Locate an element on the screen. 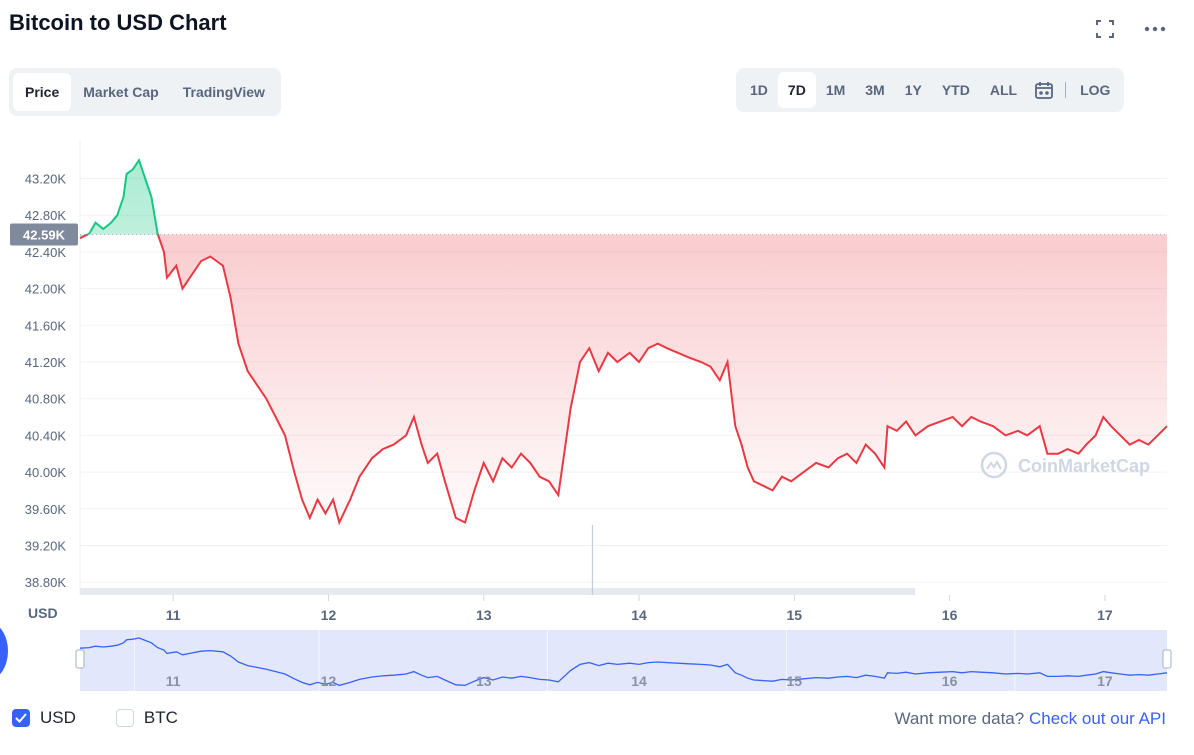 This screenshot has height=755, width=1194. y-tick-label: 43.20K is located at coordinates (46, 179).